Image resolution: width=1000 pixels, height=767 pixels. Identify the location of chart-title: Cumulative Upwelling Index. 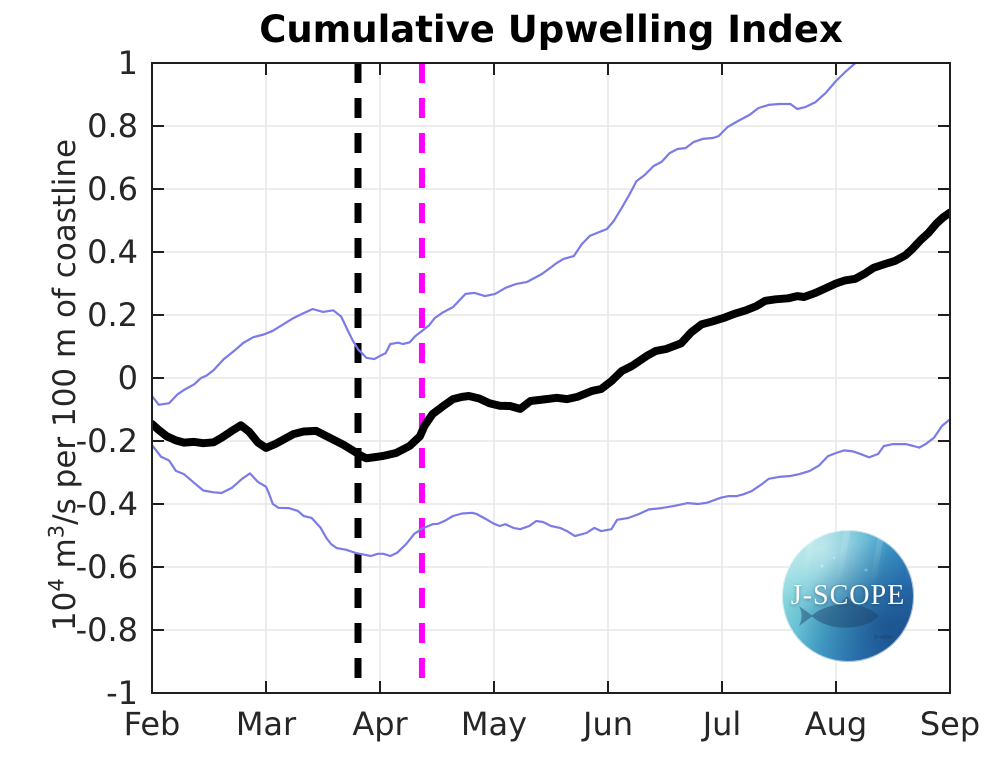
(551, 29).